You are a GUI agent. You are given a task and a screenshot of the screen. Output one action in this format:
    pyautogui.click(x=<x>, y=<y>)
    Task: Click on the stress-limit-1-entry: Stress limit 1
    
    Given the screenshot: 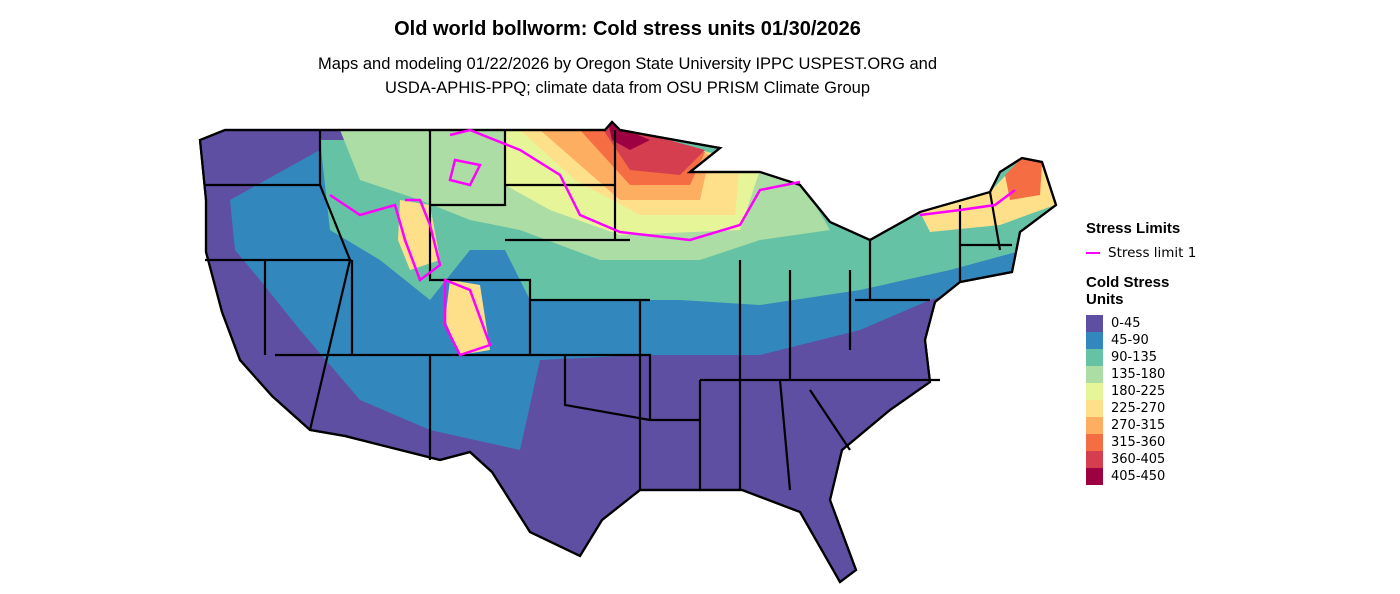 What is the action you would take?
    pyautogui.click(x=1141, y=252)
    